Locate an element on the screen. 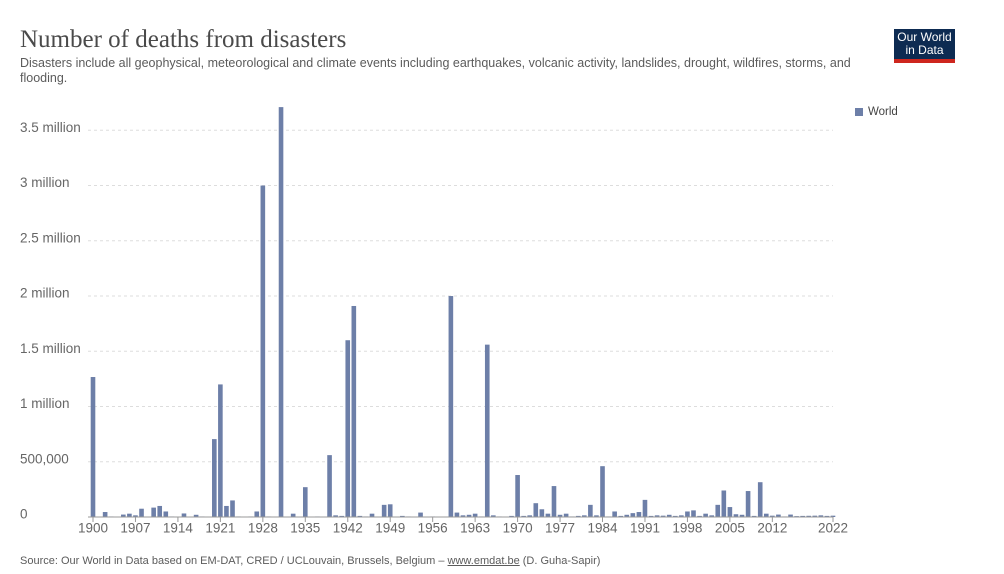 The height and width of the screenshot is (574, 1004). x-tick-label: 1935 is located at coordinates (305, 528).